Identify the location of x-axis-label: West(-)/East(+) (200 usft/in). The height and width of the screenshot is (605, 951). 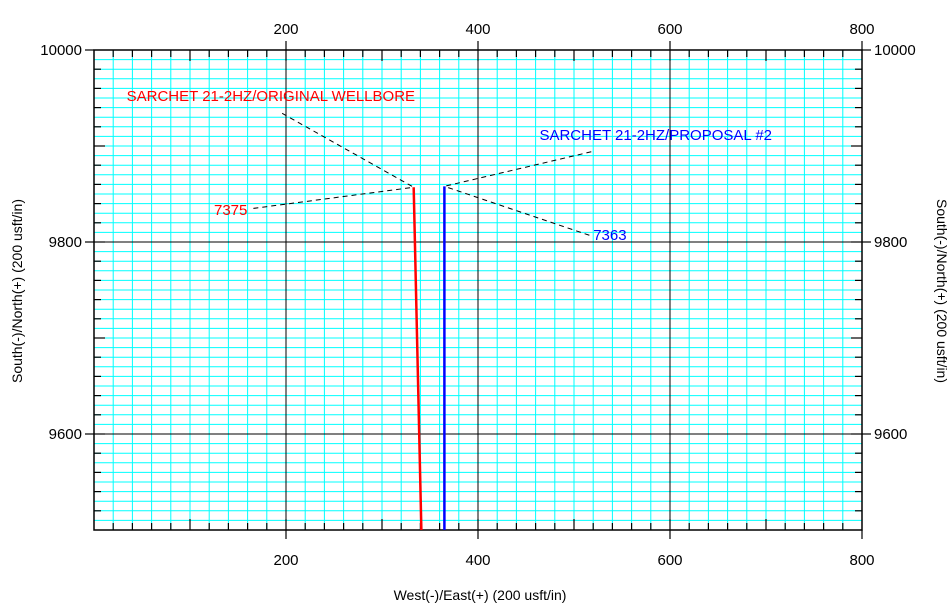
(480, 595).